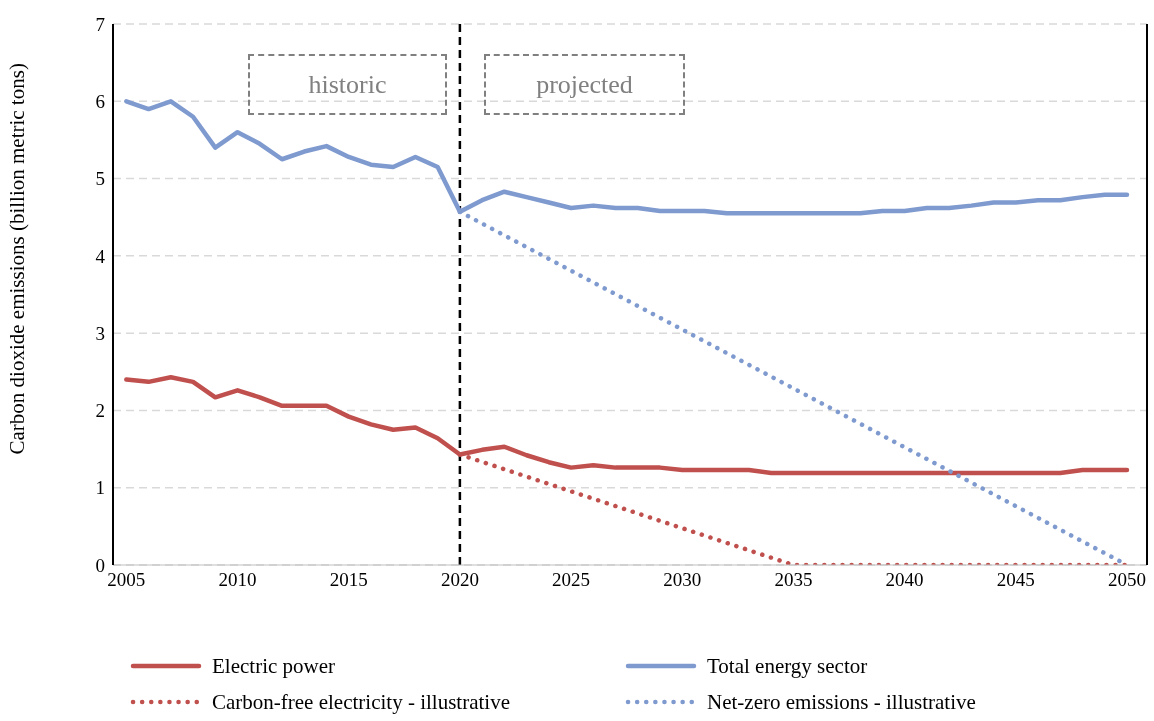  I want to click on y-tick-label: 4, so click(100, 256).